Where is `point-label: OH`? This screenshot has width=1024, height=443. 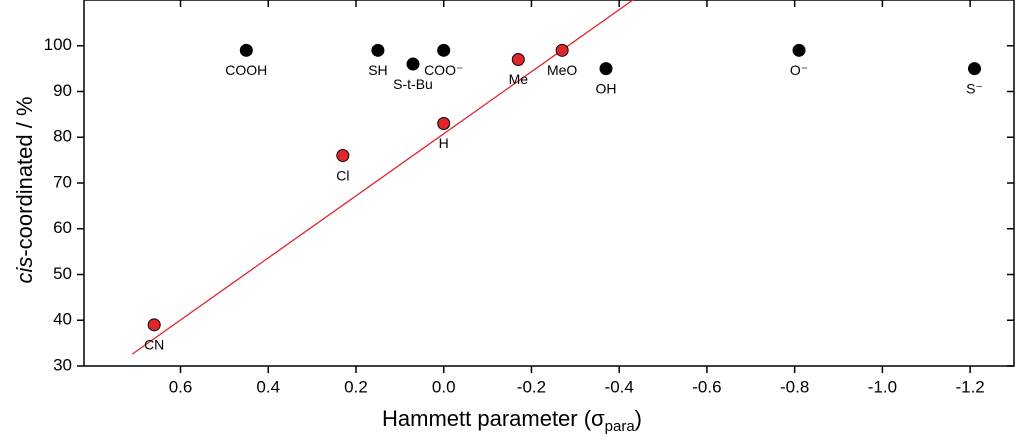
point-label: OH is located at coordinates (606, 88).